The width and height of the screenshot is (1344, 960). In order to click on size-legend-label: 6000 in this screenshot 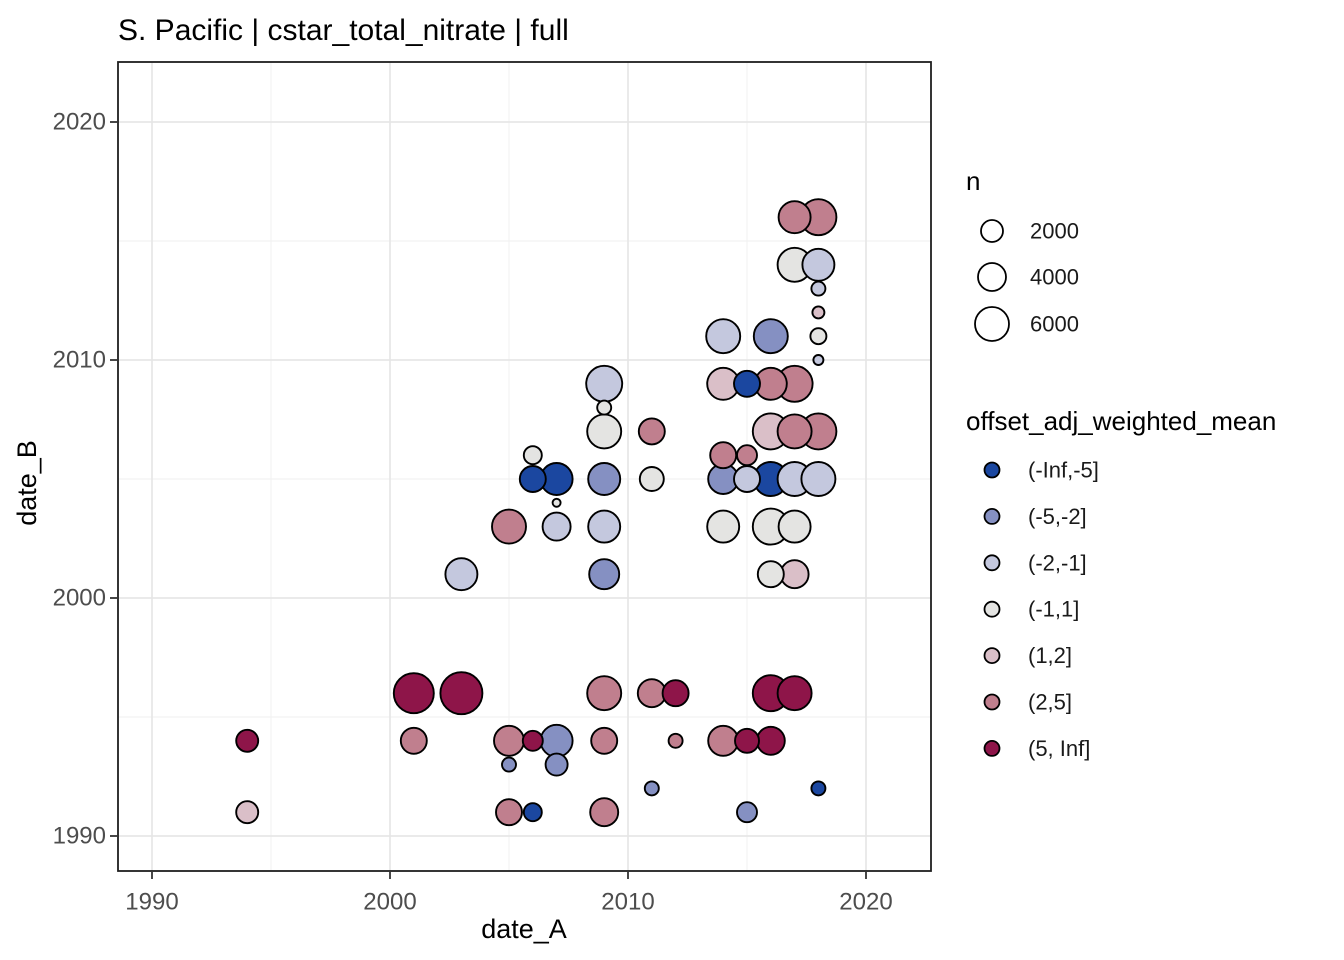, I will do `click(1054, 324)`.